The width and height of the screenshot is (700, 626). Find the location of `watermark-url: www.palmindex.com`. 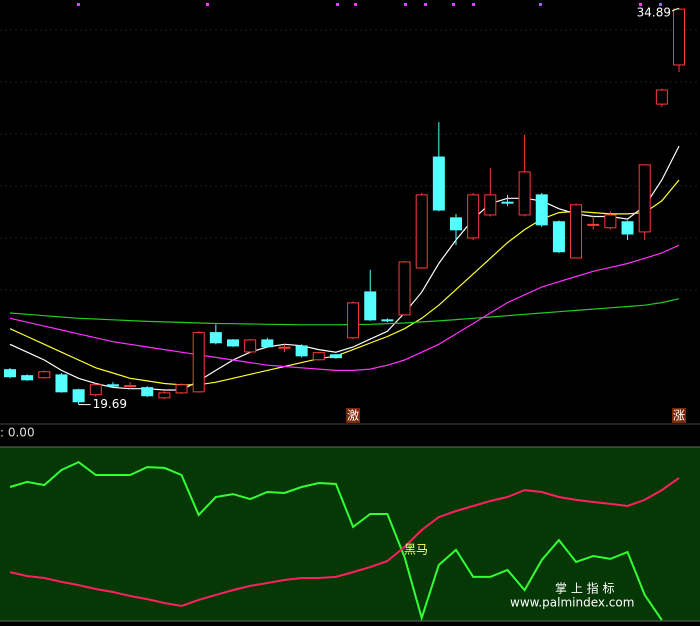

watermark-url: www.palmindex.com is located at coordinates (572, 603).